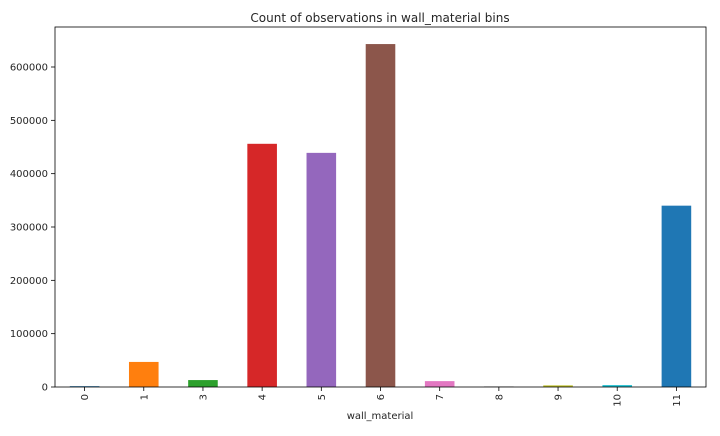 Image resolution: width=720 pixels, height=436 pixels. Describe the element at coordinates (380, 416) in the screenshot. I see `x-axis-label: wall_material` at that location.